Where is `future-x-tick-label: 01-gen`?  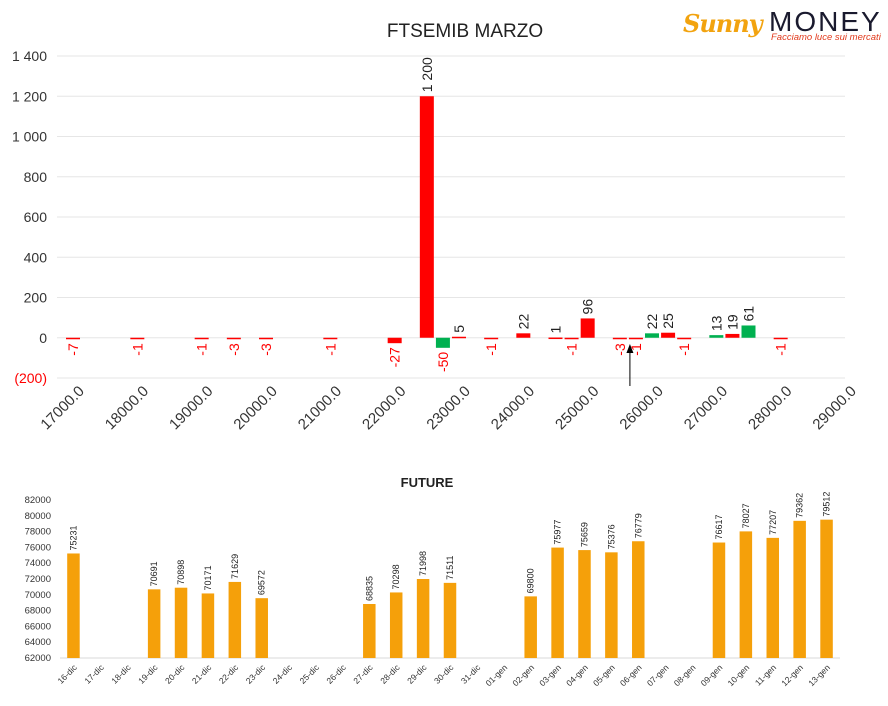
future-x-tick-label: 01-gen is located at coordinates (496, 675).